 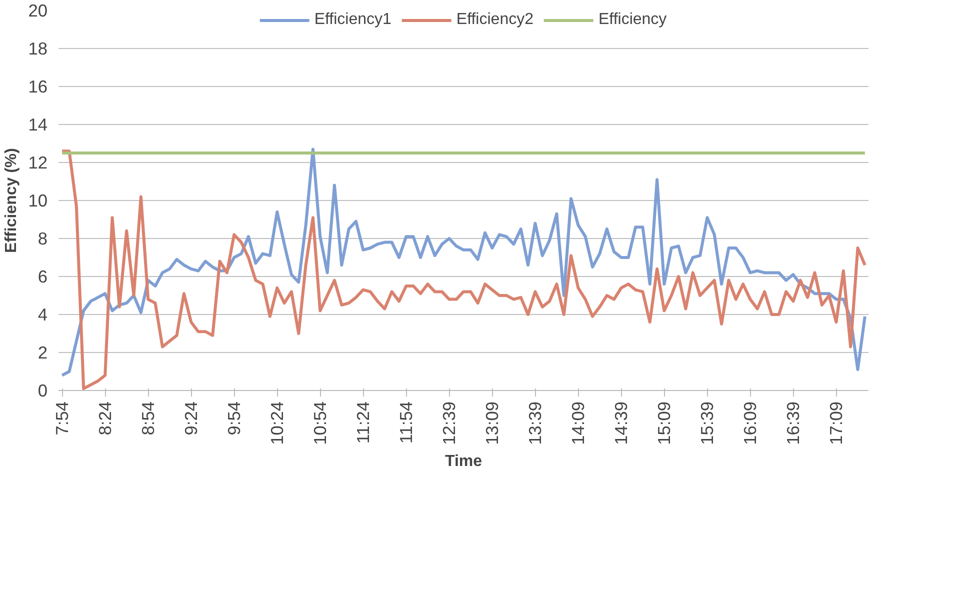 What do you see at coordinates (621, 423) in the screenshot?
I see `x-tick-label: 14:39` at bounding box center [621, 423].